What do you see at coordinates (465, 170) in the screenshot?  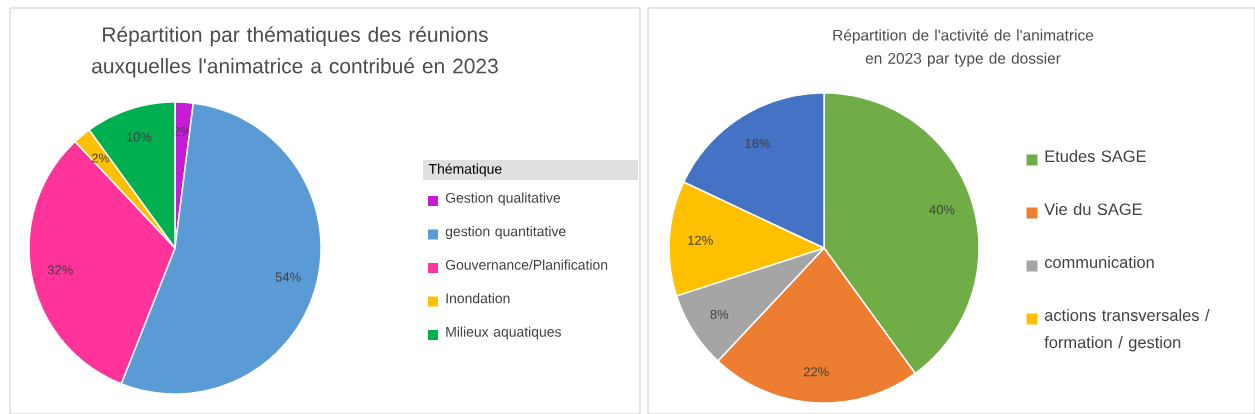 I see `legend-title: Thématique` at bounding box center [465, 170].